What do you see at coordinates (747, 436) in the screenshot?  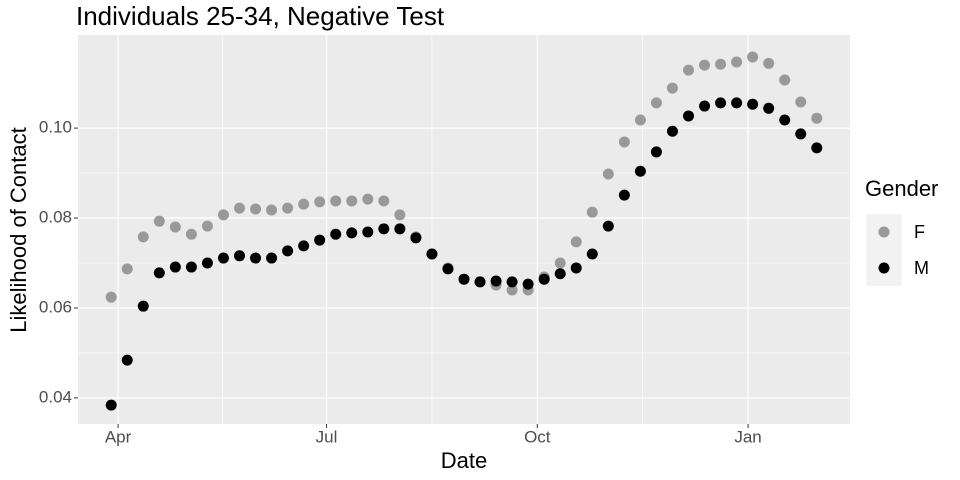 I see `x-tick-label: Jan` at bounding box center [747, 436].